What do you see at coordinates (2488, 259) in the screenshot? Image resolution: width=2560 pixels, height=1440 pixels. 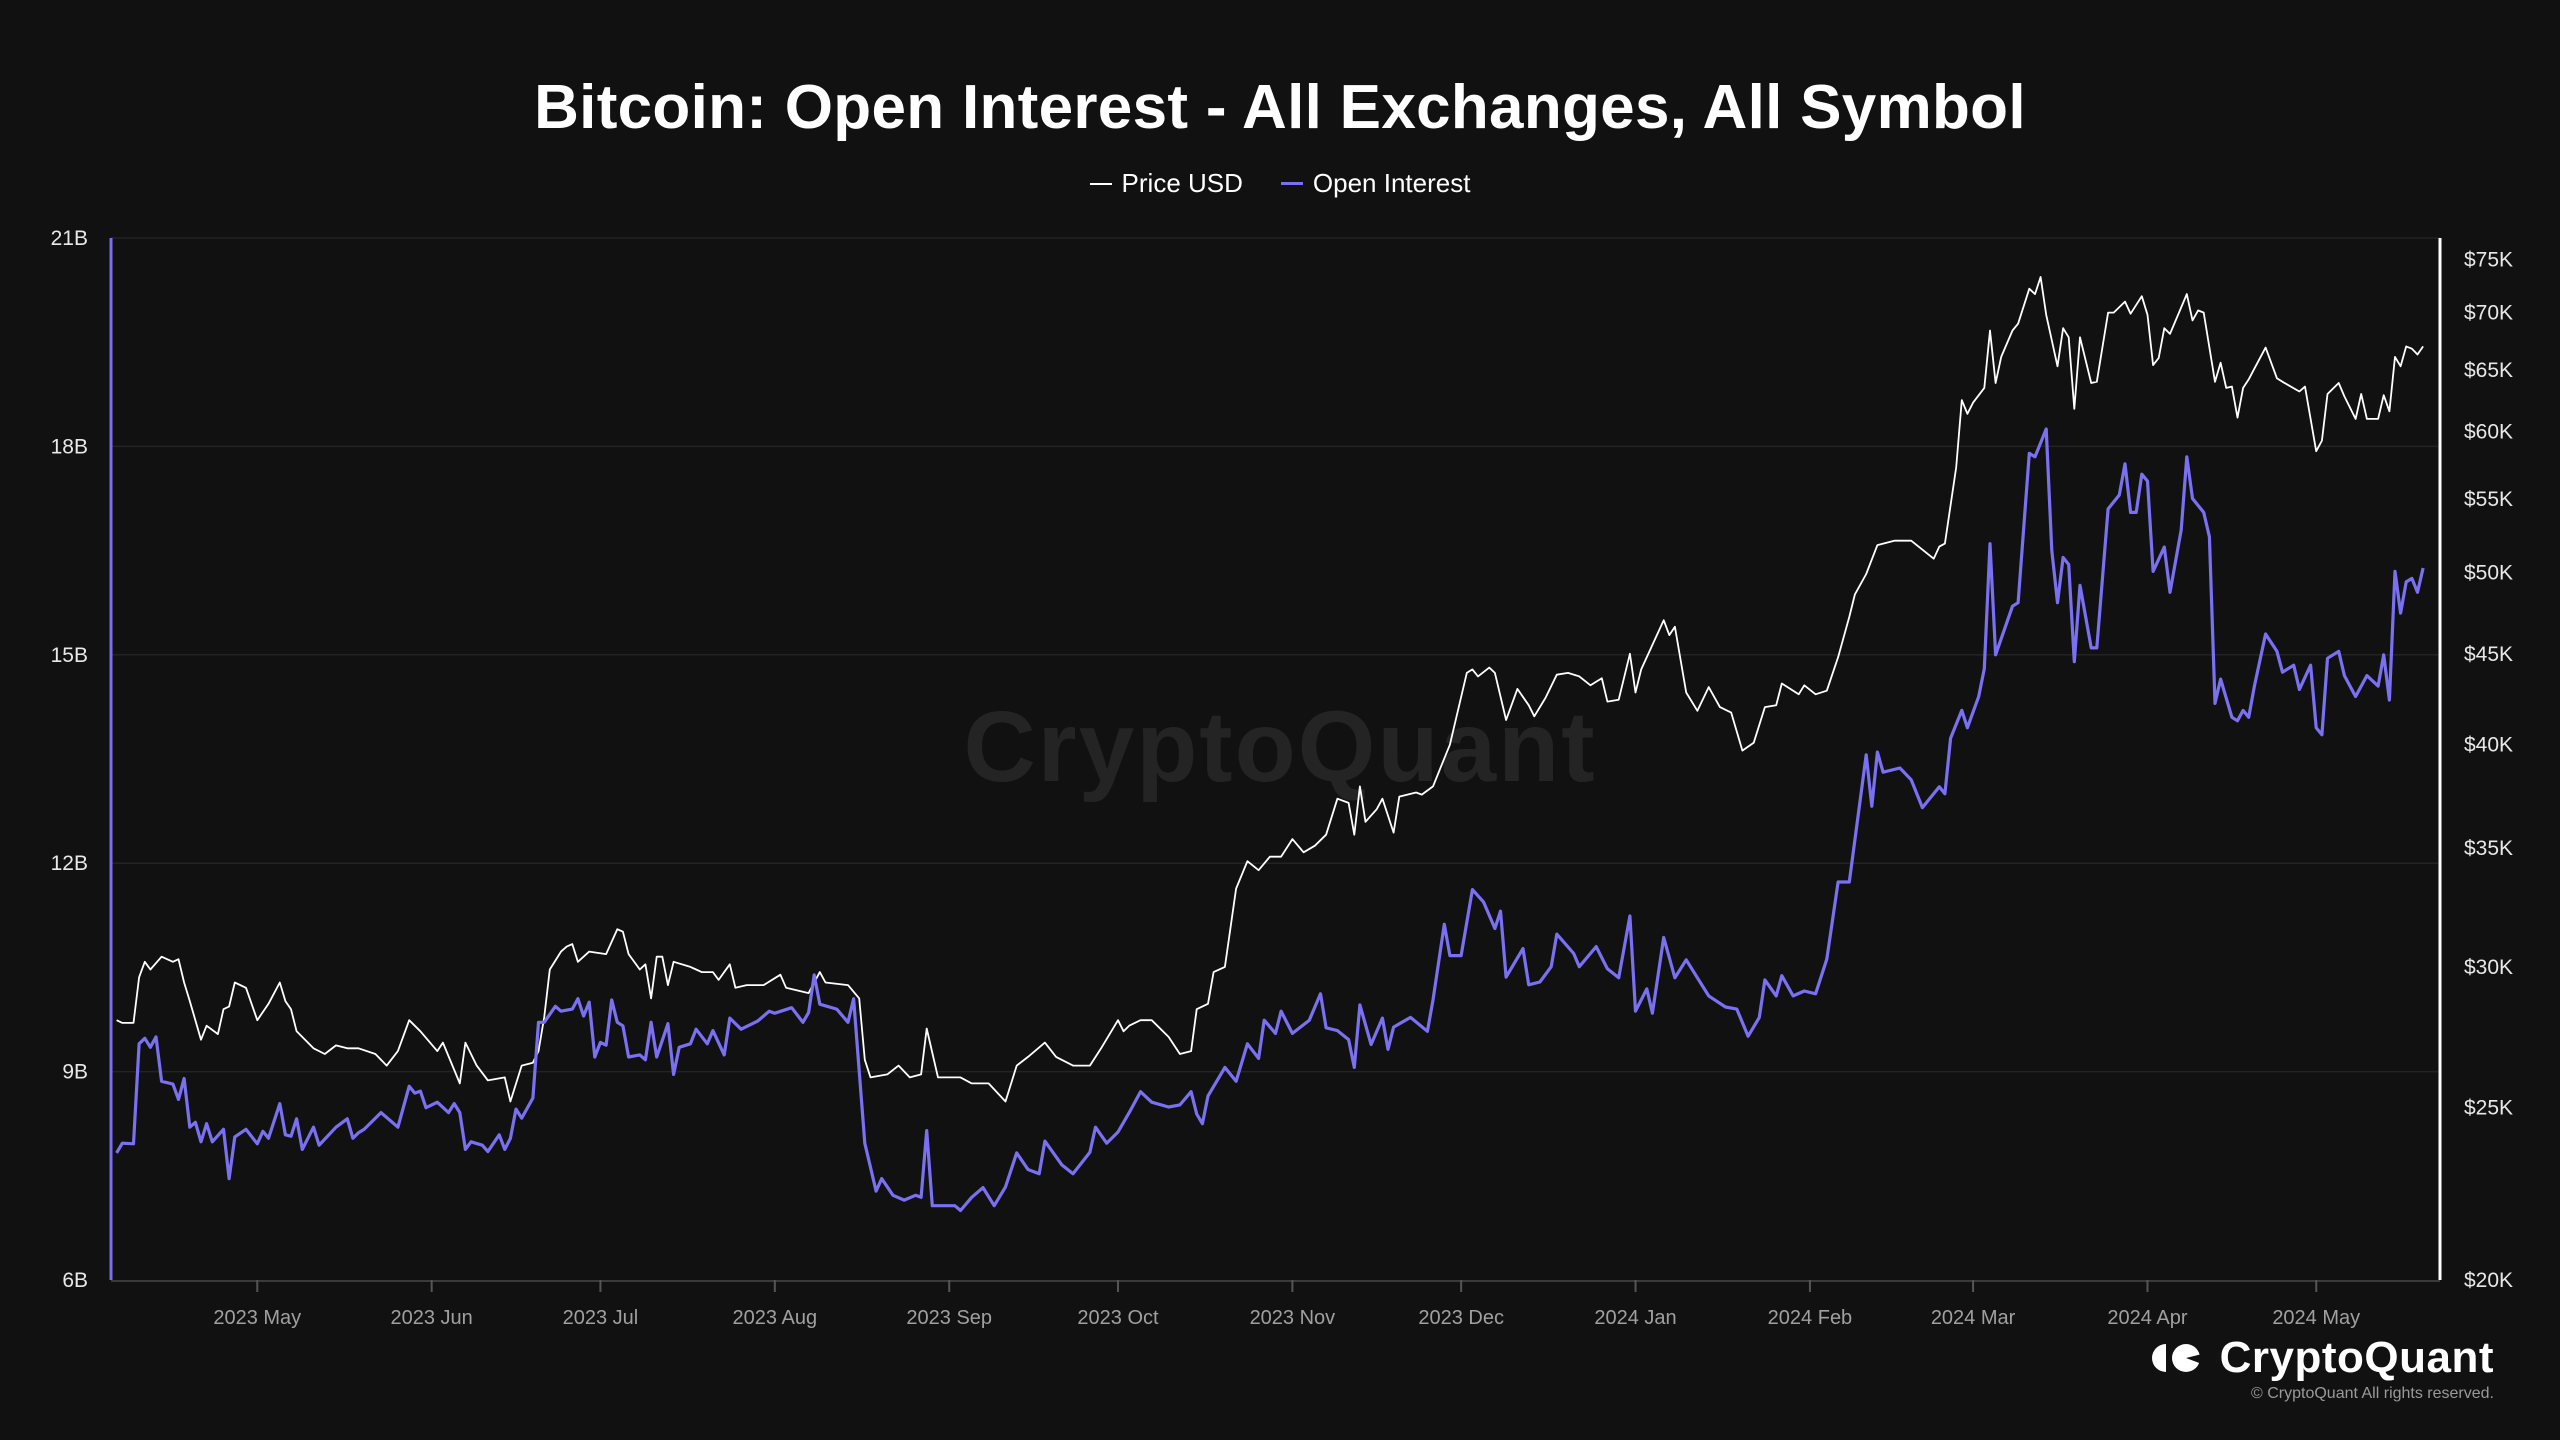 I see `y-right-tick-label: $75K` at bounding box center [2488, 259].